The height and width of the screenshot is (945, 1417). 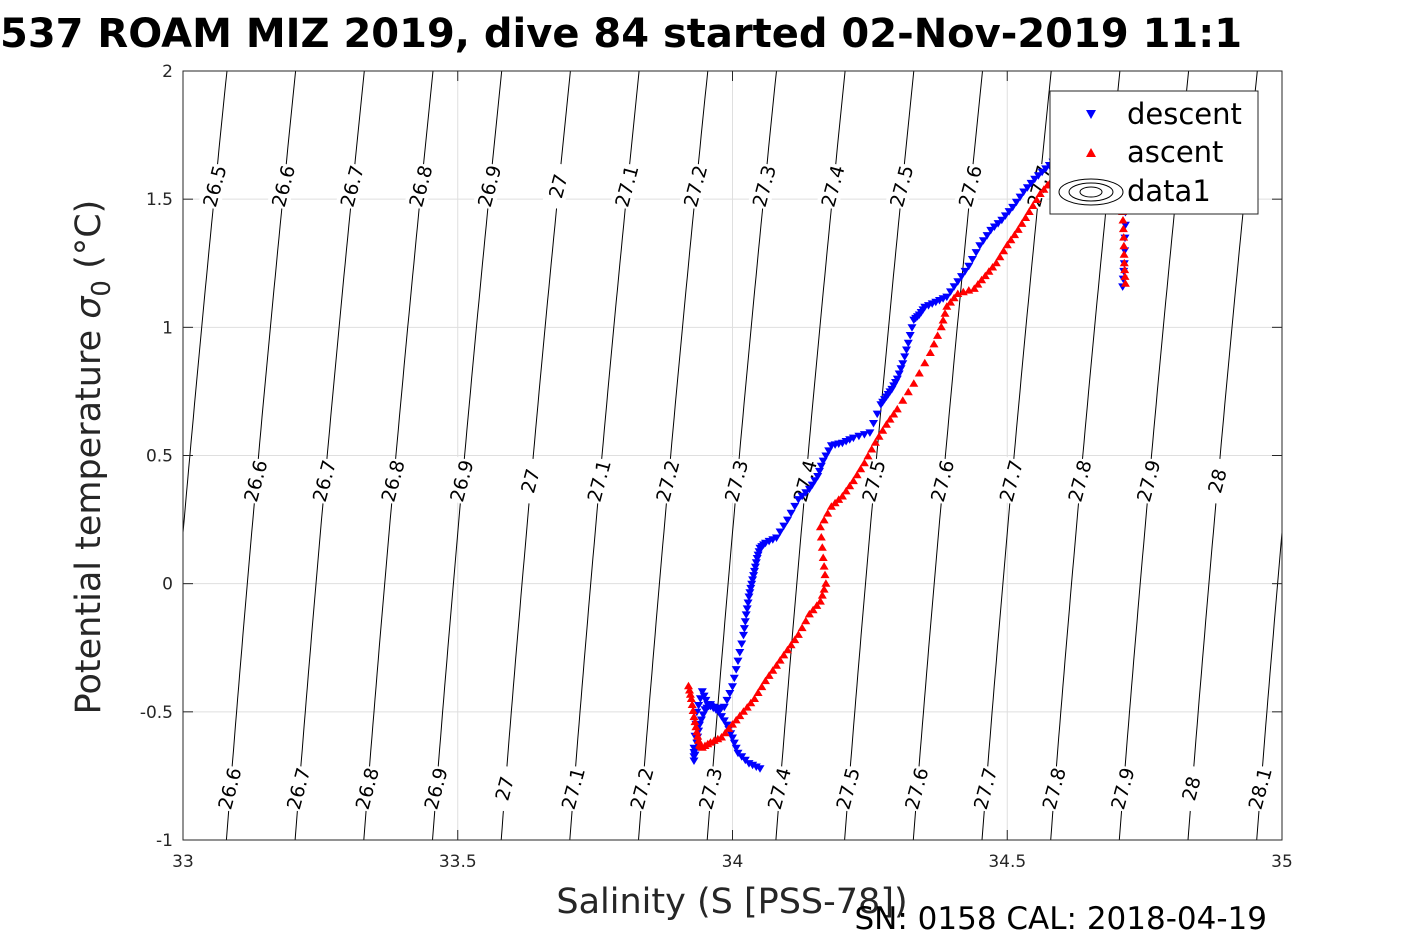 What do you see at coordinates (489, 186) in the screenshot?
I see `isopycnal-label: 26.9` at bounding box center [489, 186].